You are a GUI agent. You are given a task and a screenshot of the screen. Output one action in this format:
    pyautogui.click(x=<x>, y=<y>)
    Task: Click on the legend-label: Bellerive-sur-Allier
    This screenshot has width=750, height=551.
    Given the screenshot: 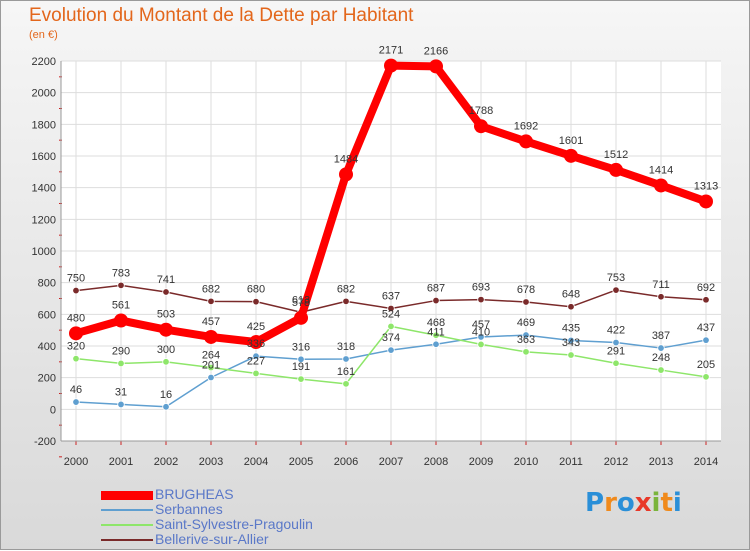 What is the action you would take?
    pyautogui.click(x=212, y=539)
    